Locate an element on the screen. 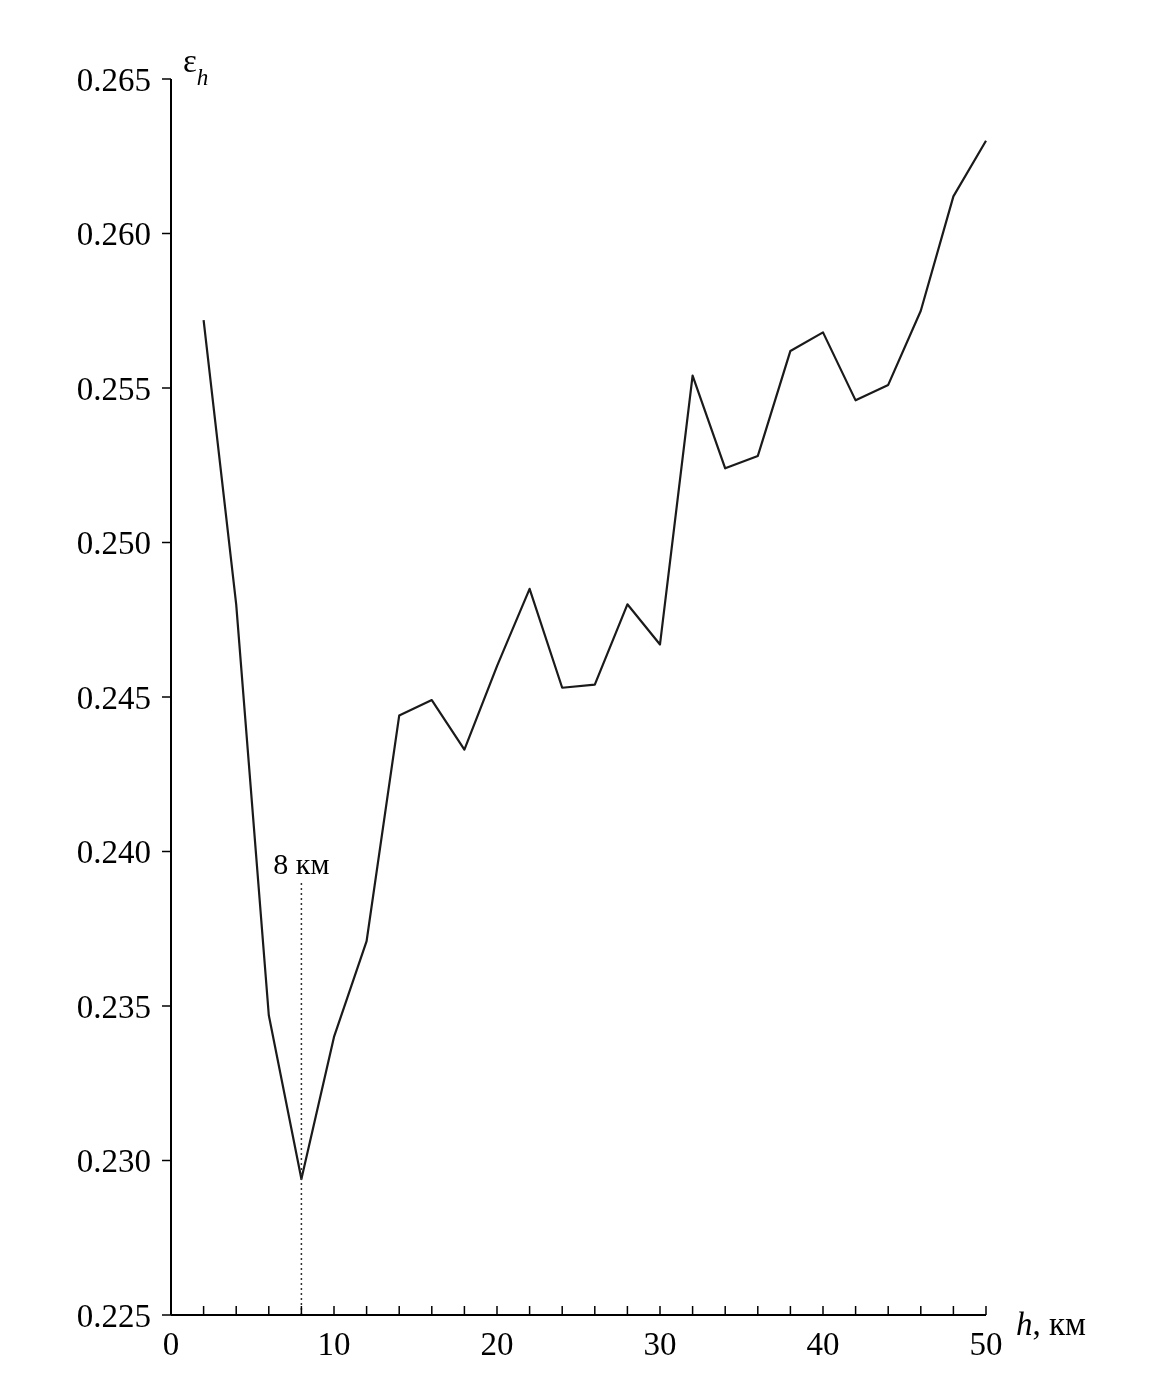 The width and height of the screenshot is (1155, 1383). x-axis-title: h, км is located at coordinates (1051, 1324).